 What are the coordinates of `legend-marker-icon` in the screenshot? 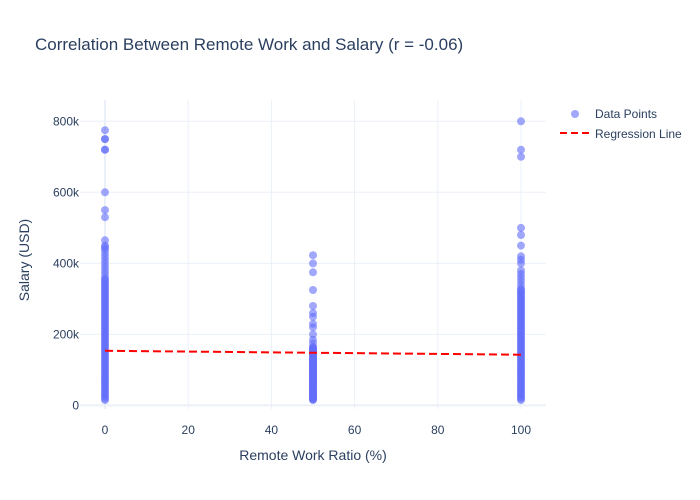 It's located at (575, 114).